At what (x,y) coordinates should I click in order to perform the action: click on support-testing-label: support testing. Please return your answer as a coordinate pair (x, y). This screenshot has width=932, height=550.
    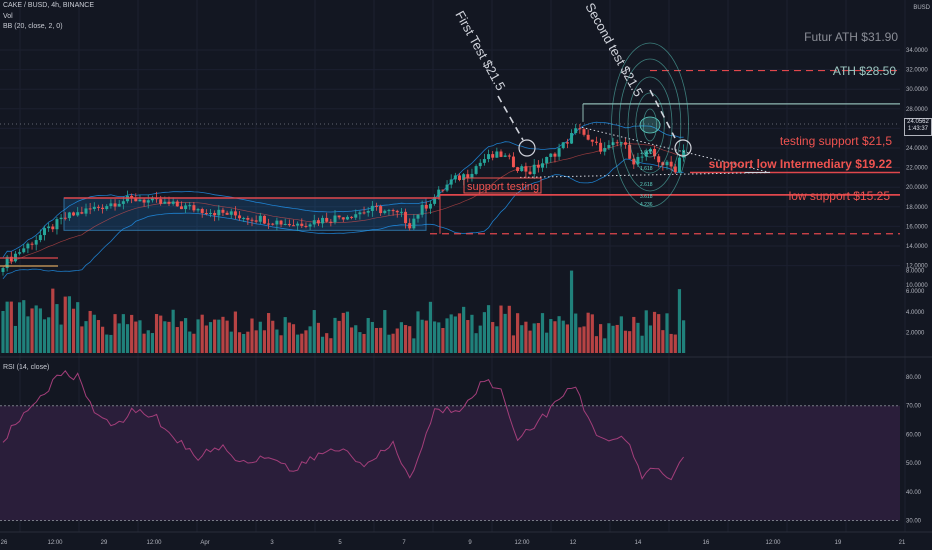
    Looking at the image, I should click on (503, 187).